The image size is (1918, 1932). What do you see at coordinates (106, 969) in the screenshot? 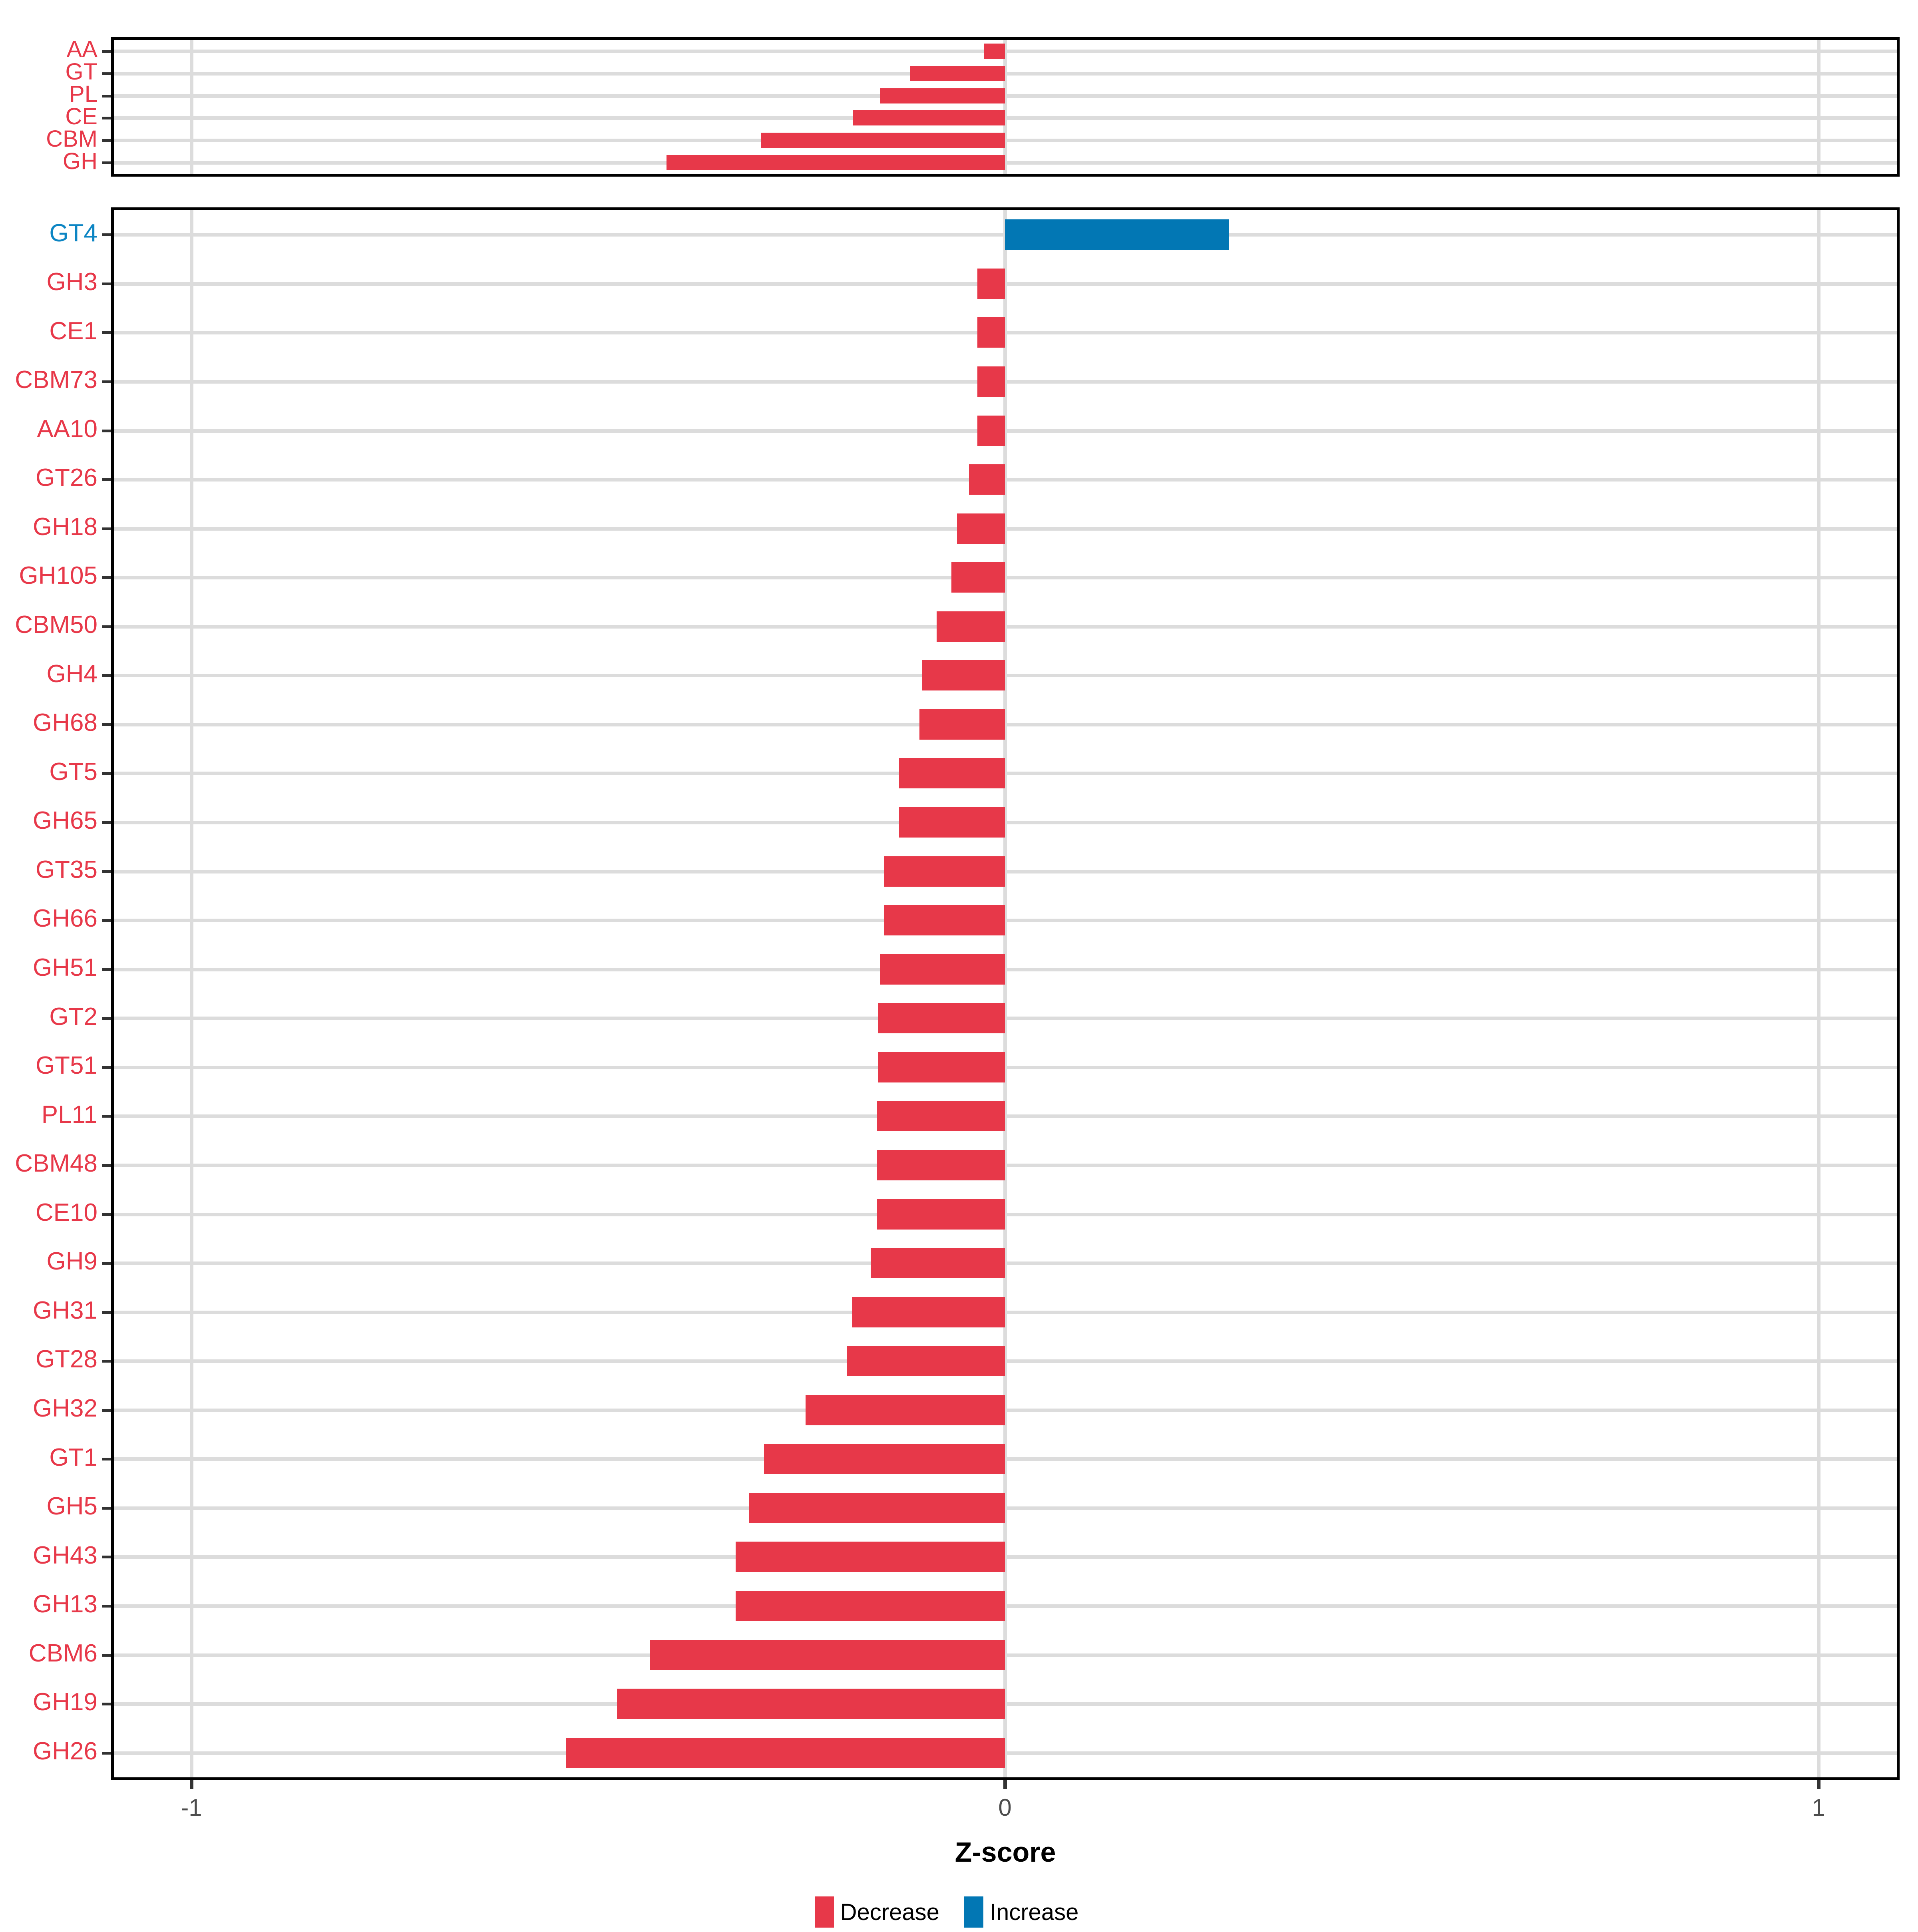
I see `y-tick-GH51` at bounding box center [106, 969].